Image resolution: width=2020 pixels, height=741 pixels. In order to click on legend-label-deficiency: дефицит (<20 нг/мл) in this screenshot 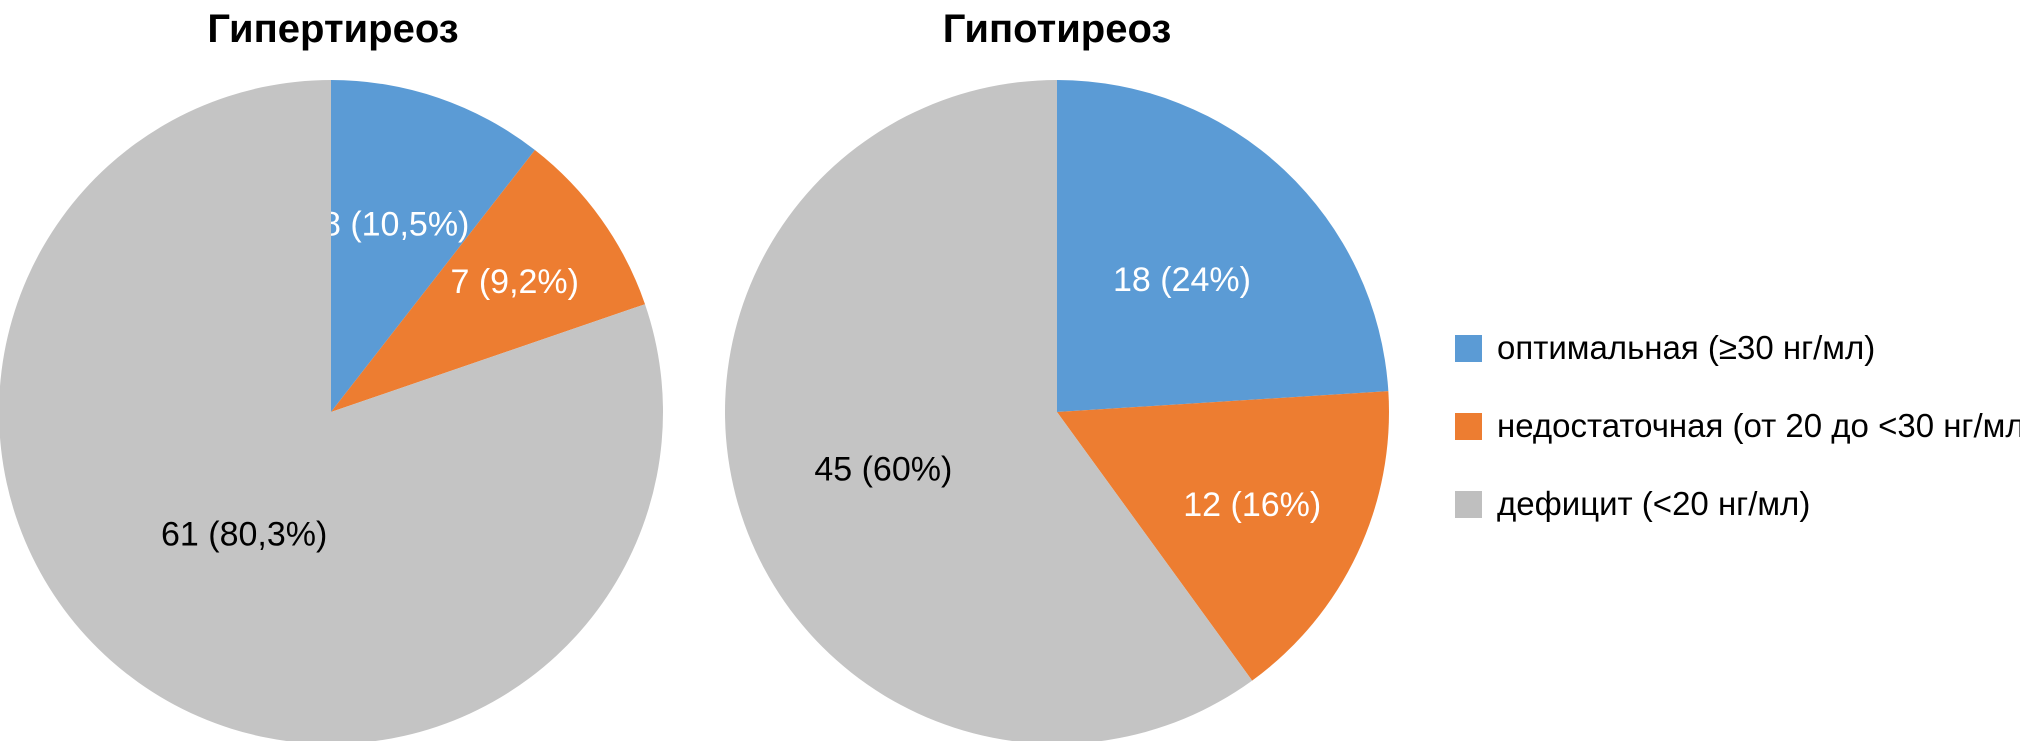, I will do `click(1653, 503)`.